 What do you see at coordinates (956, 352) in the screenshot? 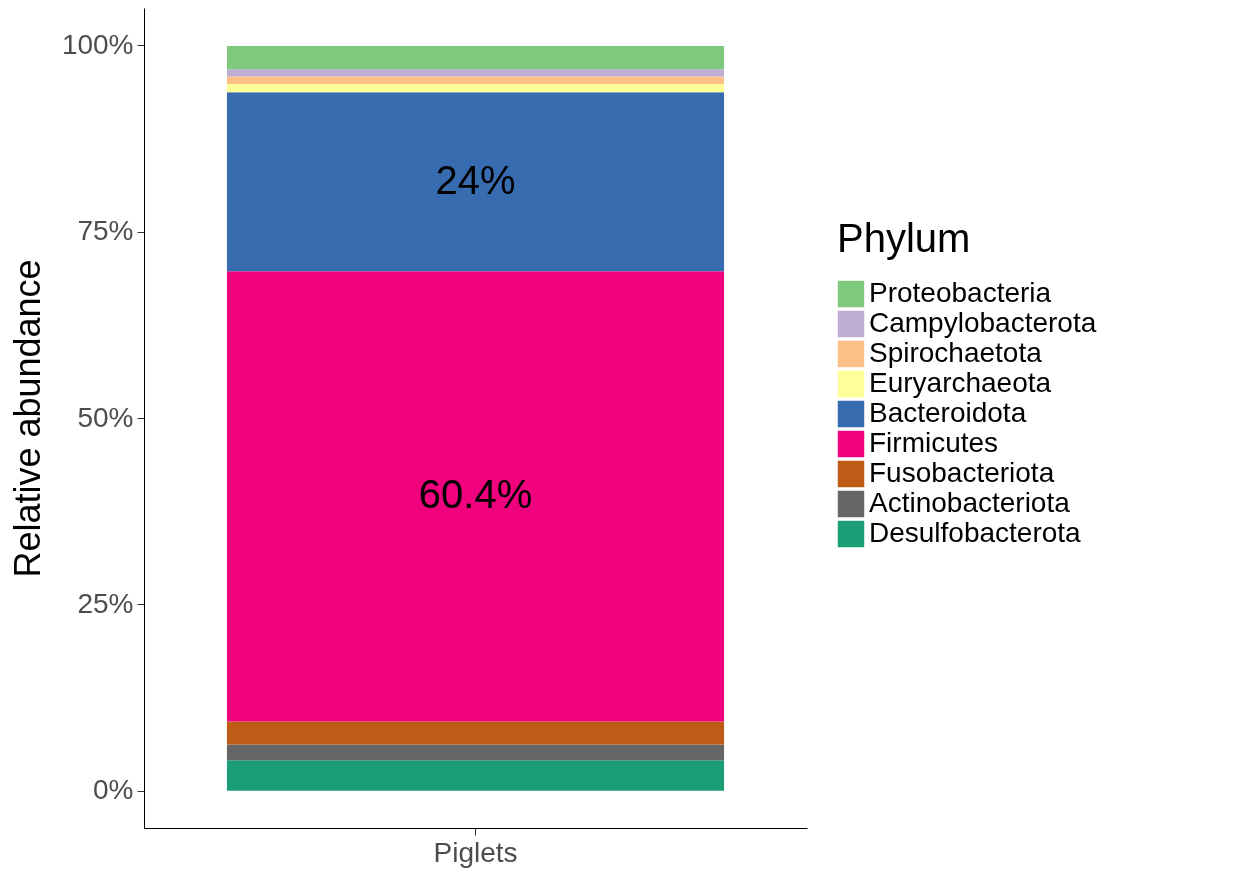
I see `legend-label: Spirochaetota` at bounding box center [956, 352].